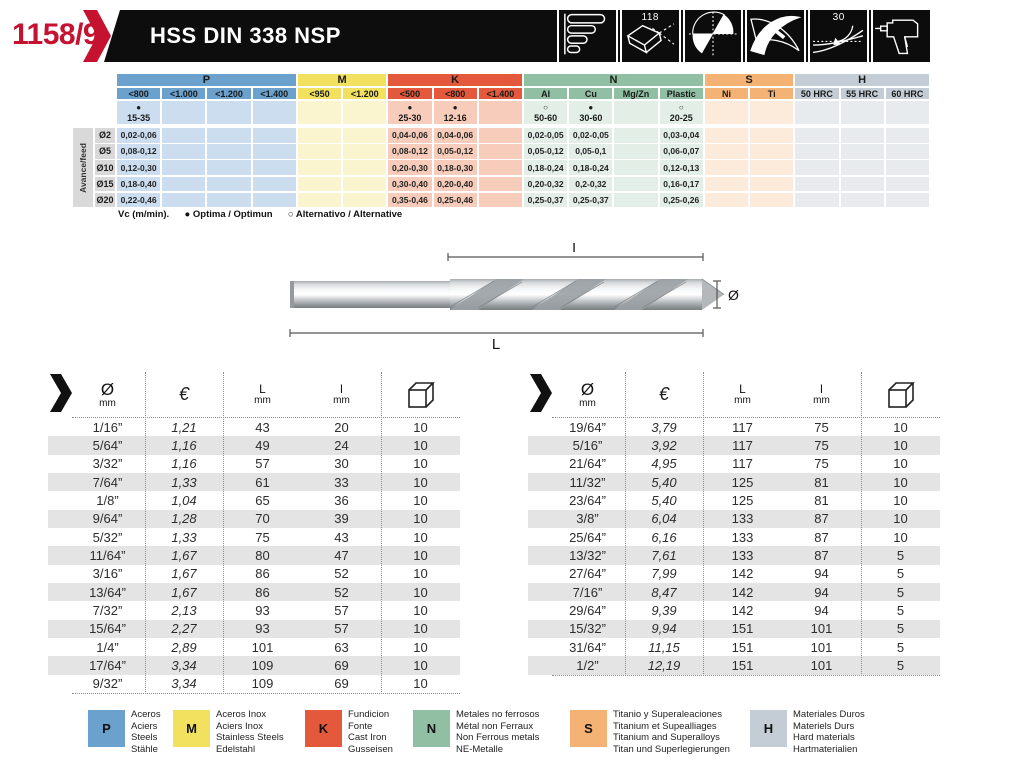 The height and width of the screenshot is (768, 1024). I want to click on table-row: 7/64” 1,33 61 33 10, so click(254, 482).